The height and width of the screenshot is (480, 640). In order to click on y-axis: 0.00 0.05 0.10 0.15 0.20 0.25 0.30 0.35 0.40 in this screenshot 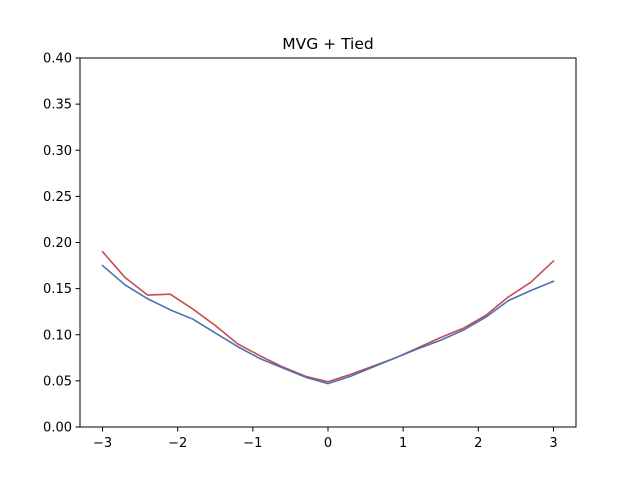, I will do `click(61, 244)`.